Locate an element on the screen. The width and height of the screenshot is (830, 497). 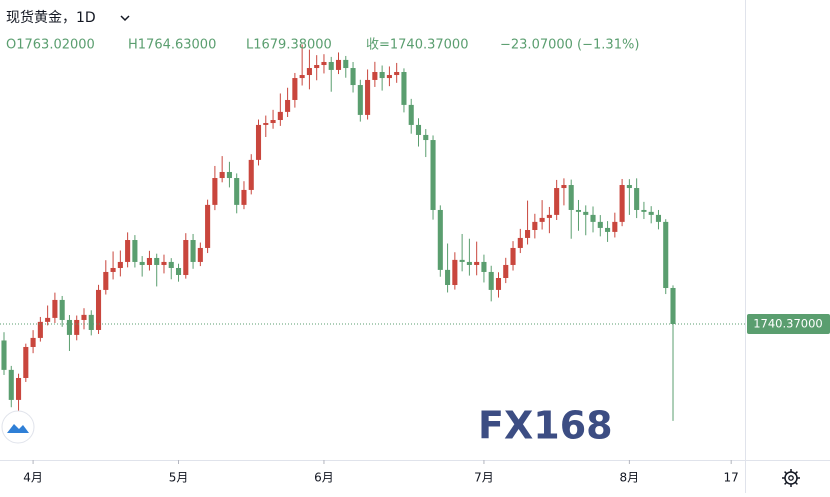
ohlc-value: H1764.63000 is located at coordinates (172, 45).